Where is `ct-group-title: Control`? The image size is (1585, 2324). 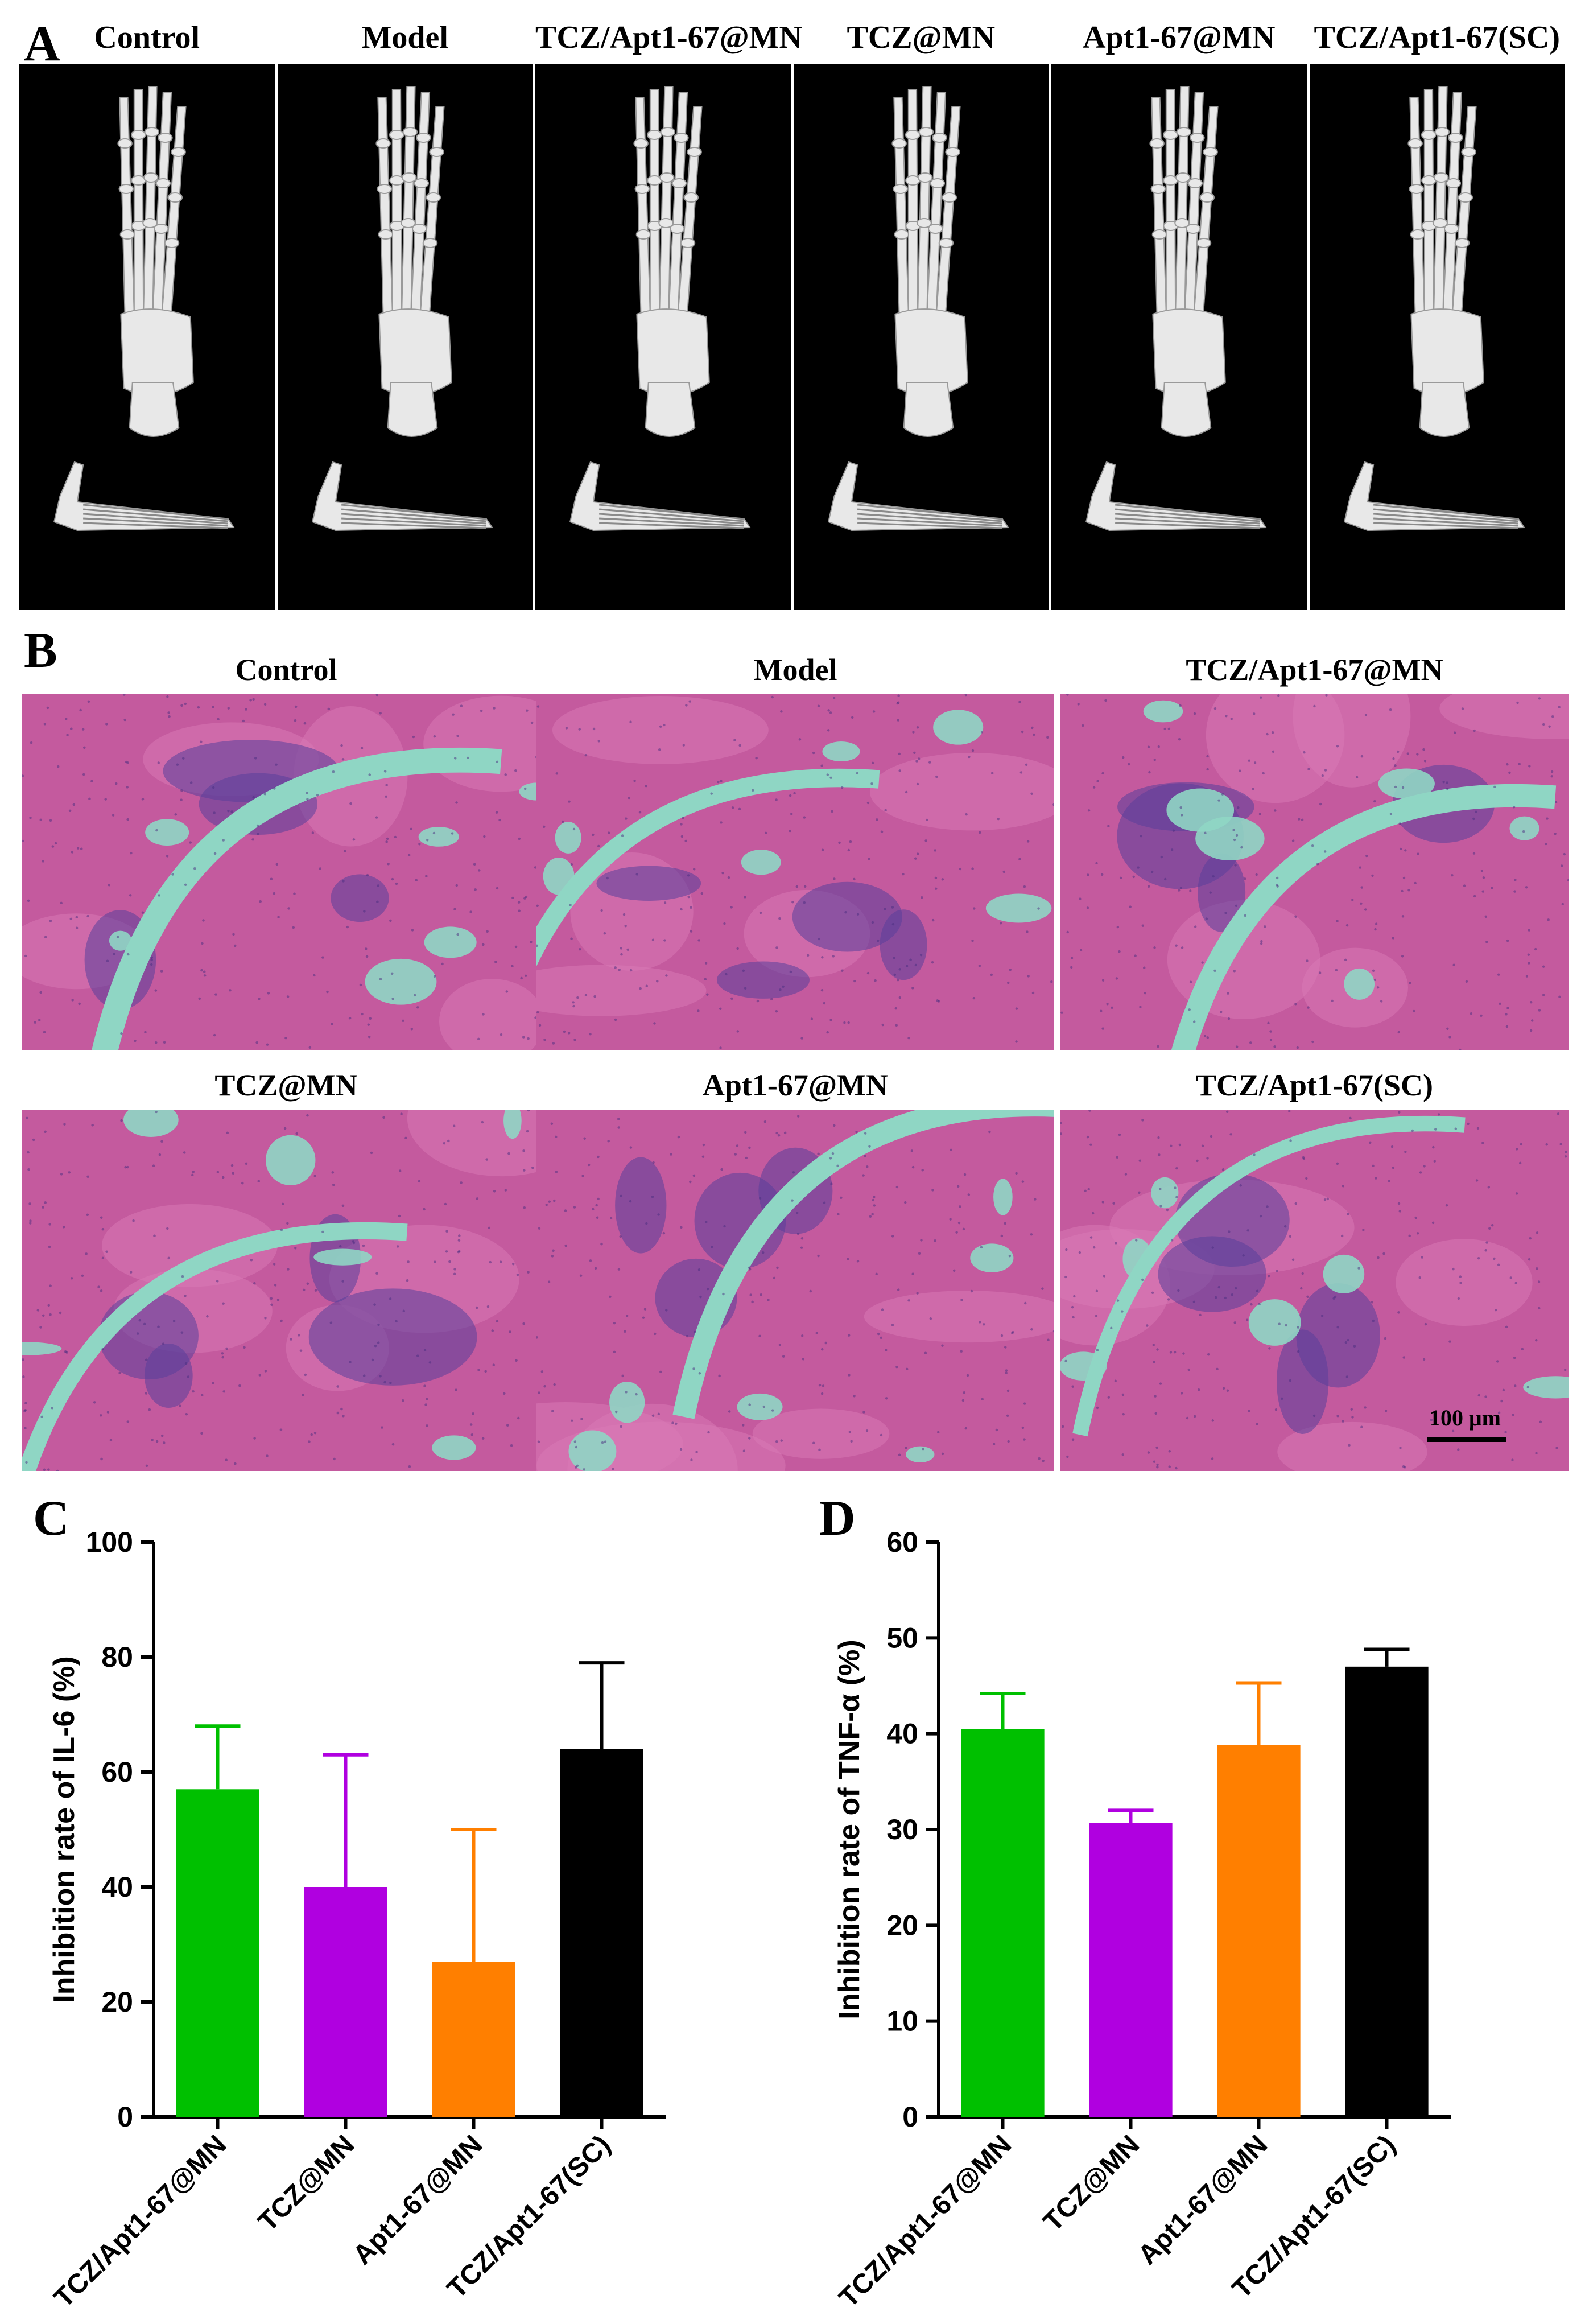
ct-group-title: Control is located at coordinates (147, 37).